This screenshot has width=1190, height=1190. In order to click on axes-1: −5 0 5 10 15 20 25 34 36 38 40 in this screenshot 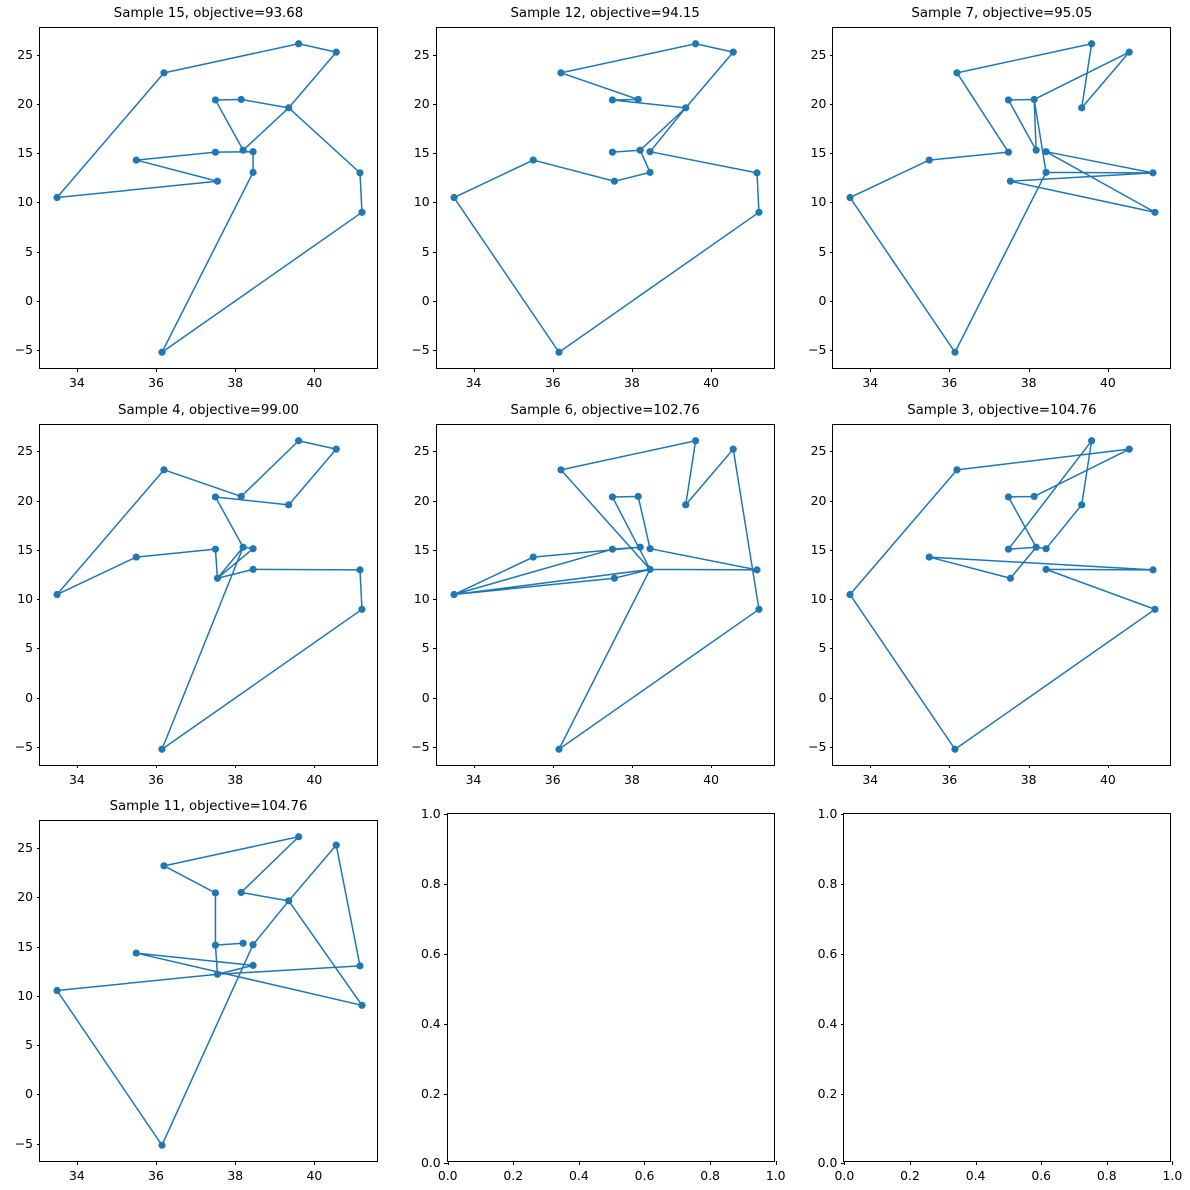, I will do `click(593, 208)`.